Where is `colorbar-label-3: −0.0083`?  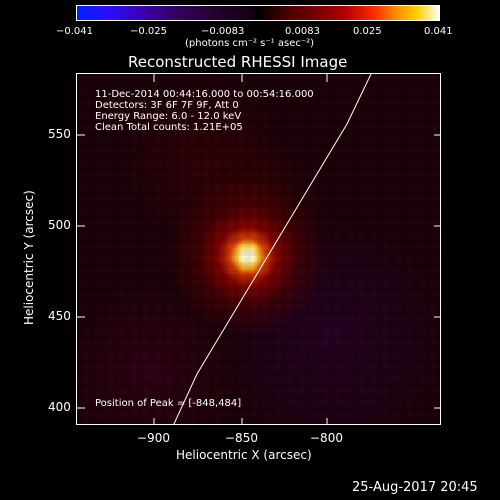
colorbar-label-3: −0.0083 is located at coordinates (223, 31).